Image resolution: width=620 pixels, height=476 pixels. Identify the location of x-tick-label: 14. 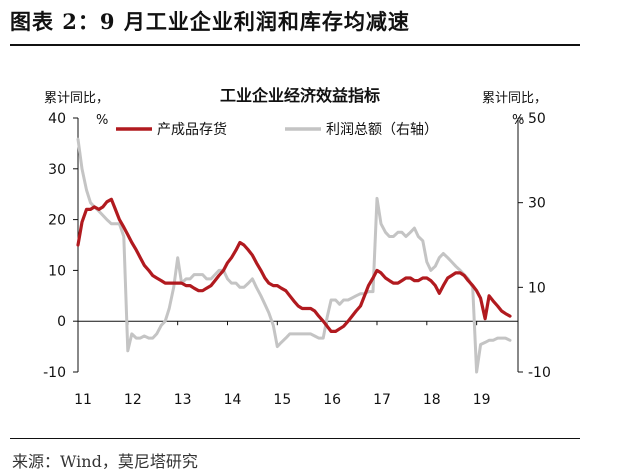
(233, 400).